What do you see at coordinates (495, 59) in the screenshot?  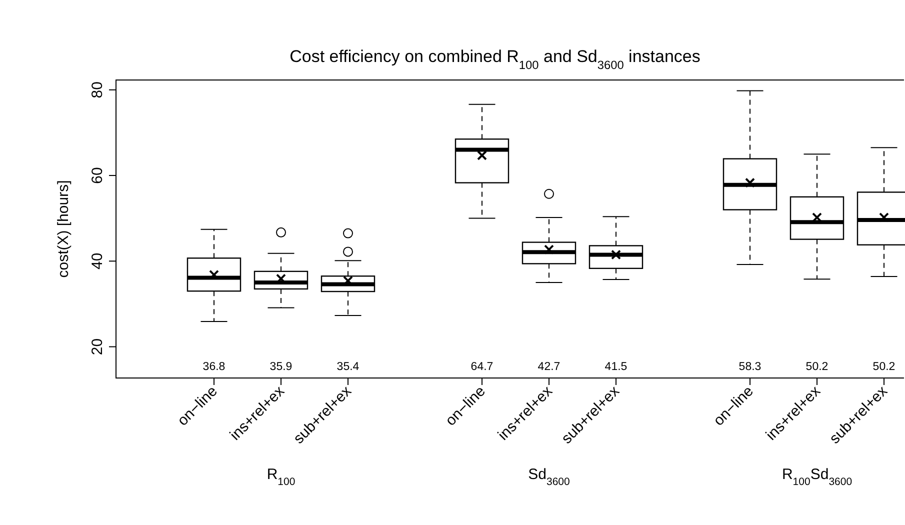 I see `chart-title: Cost efficiency on combined R$_{100}$ and Sd$_{3600}$ instances` at bounding box center [495, 59].